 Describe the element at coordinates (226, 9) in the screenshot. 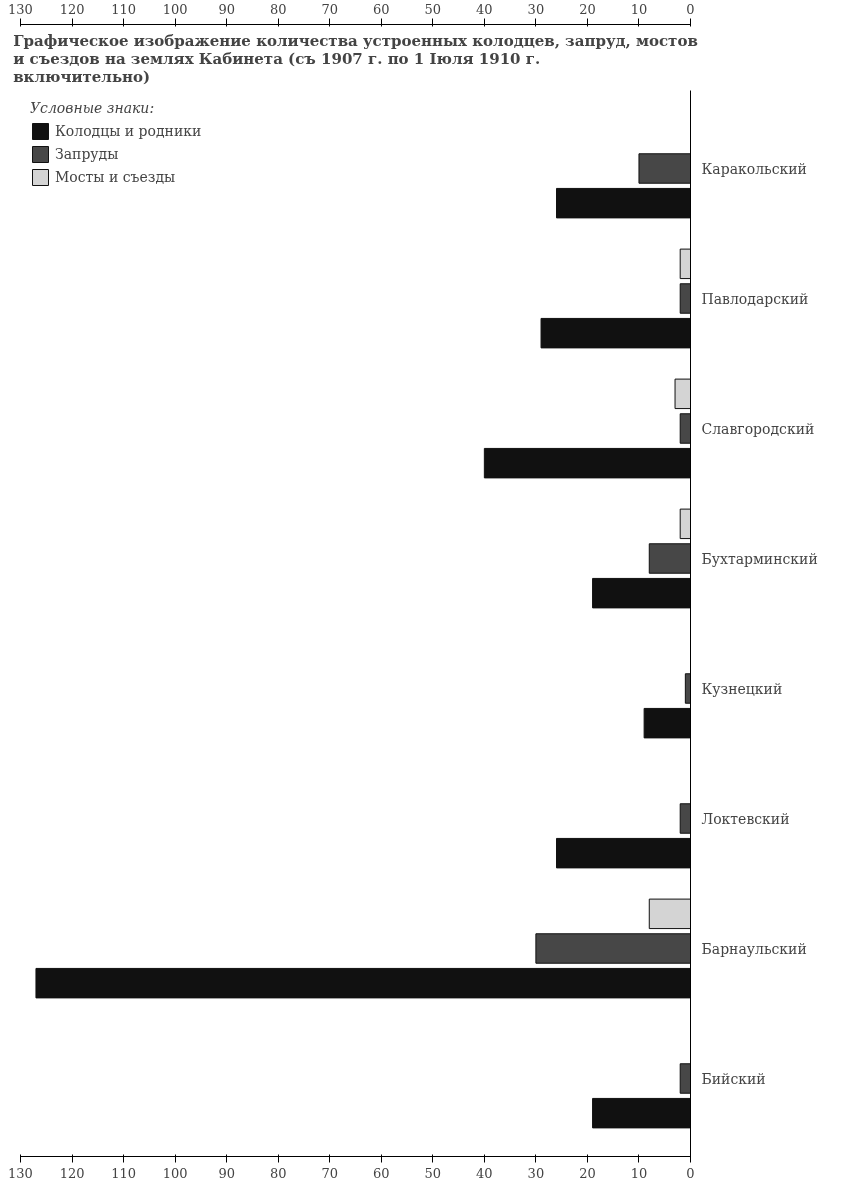

I see `x2-tick-label: 90` at that location.